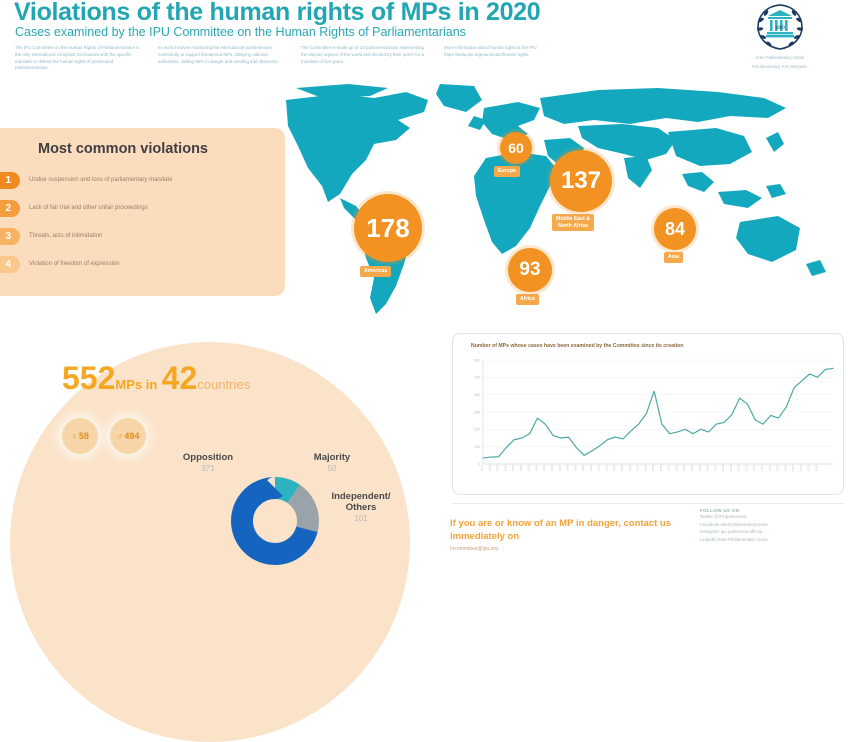 The width and height of the screenshot is (850, 742). I want to click on svg-text: 1982, so click(521, 467).